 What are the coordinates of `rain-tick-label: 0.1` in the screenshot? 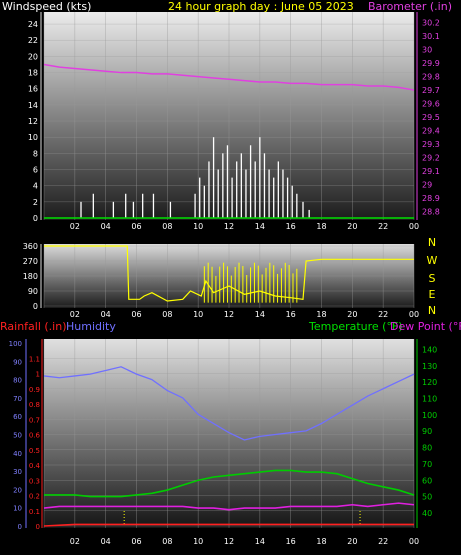 It's located at (34, 512).